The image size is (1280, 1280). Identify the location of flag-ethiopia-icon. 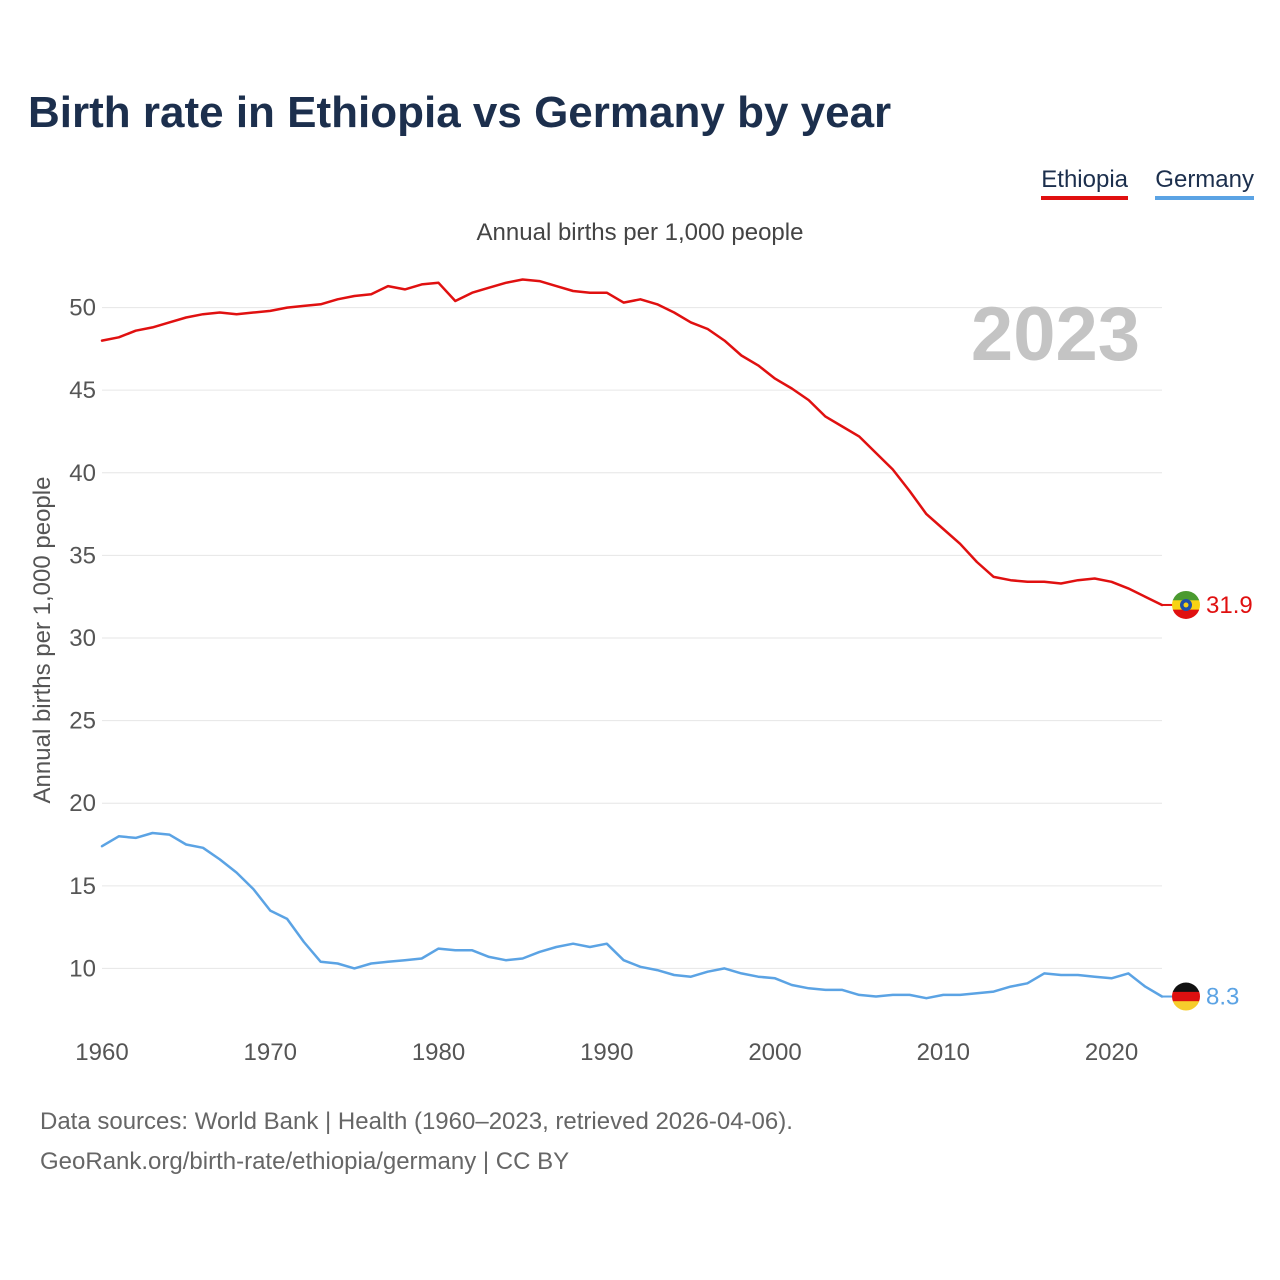
(1186, 604).